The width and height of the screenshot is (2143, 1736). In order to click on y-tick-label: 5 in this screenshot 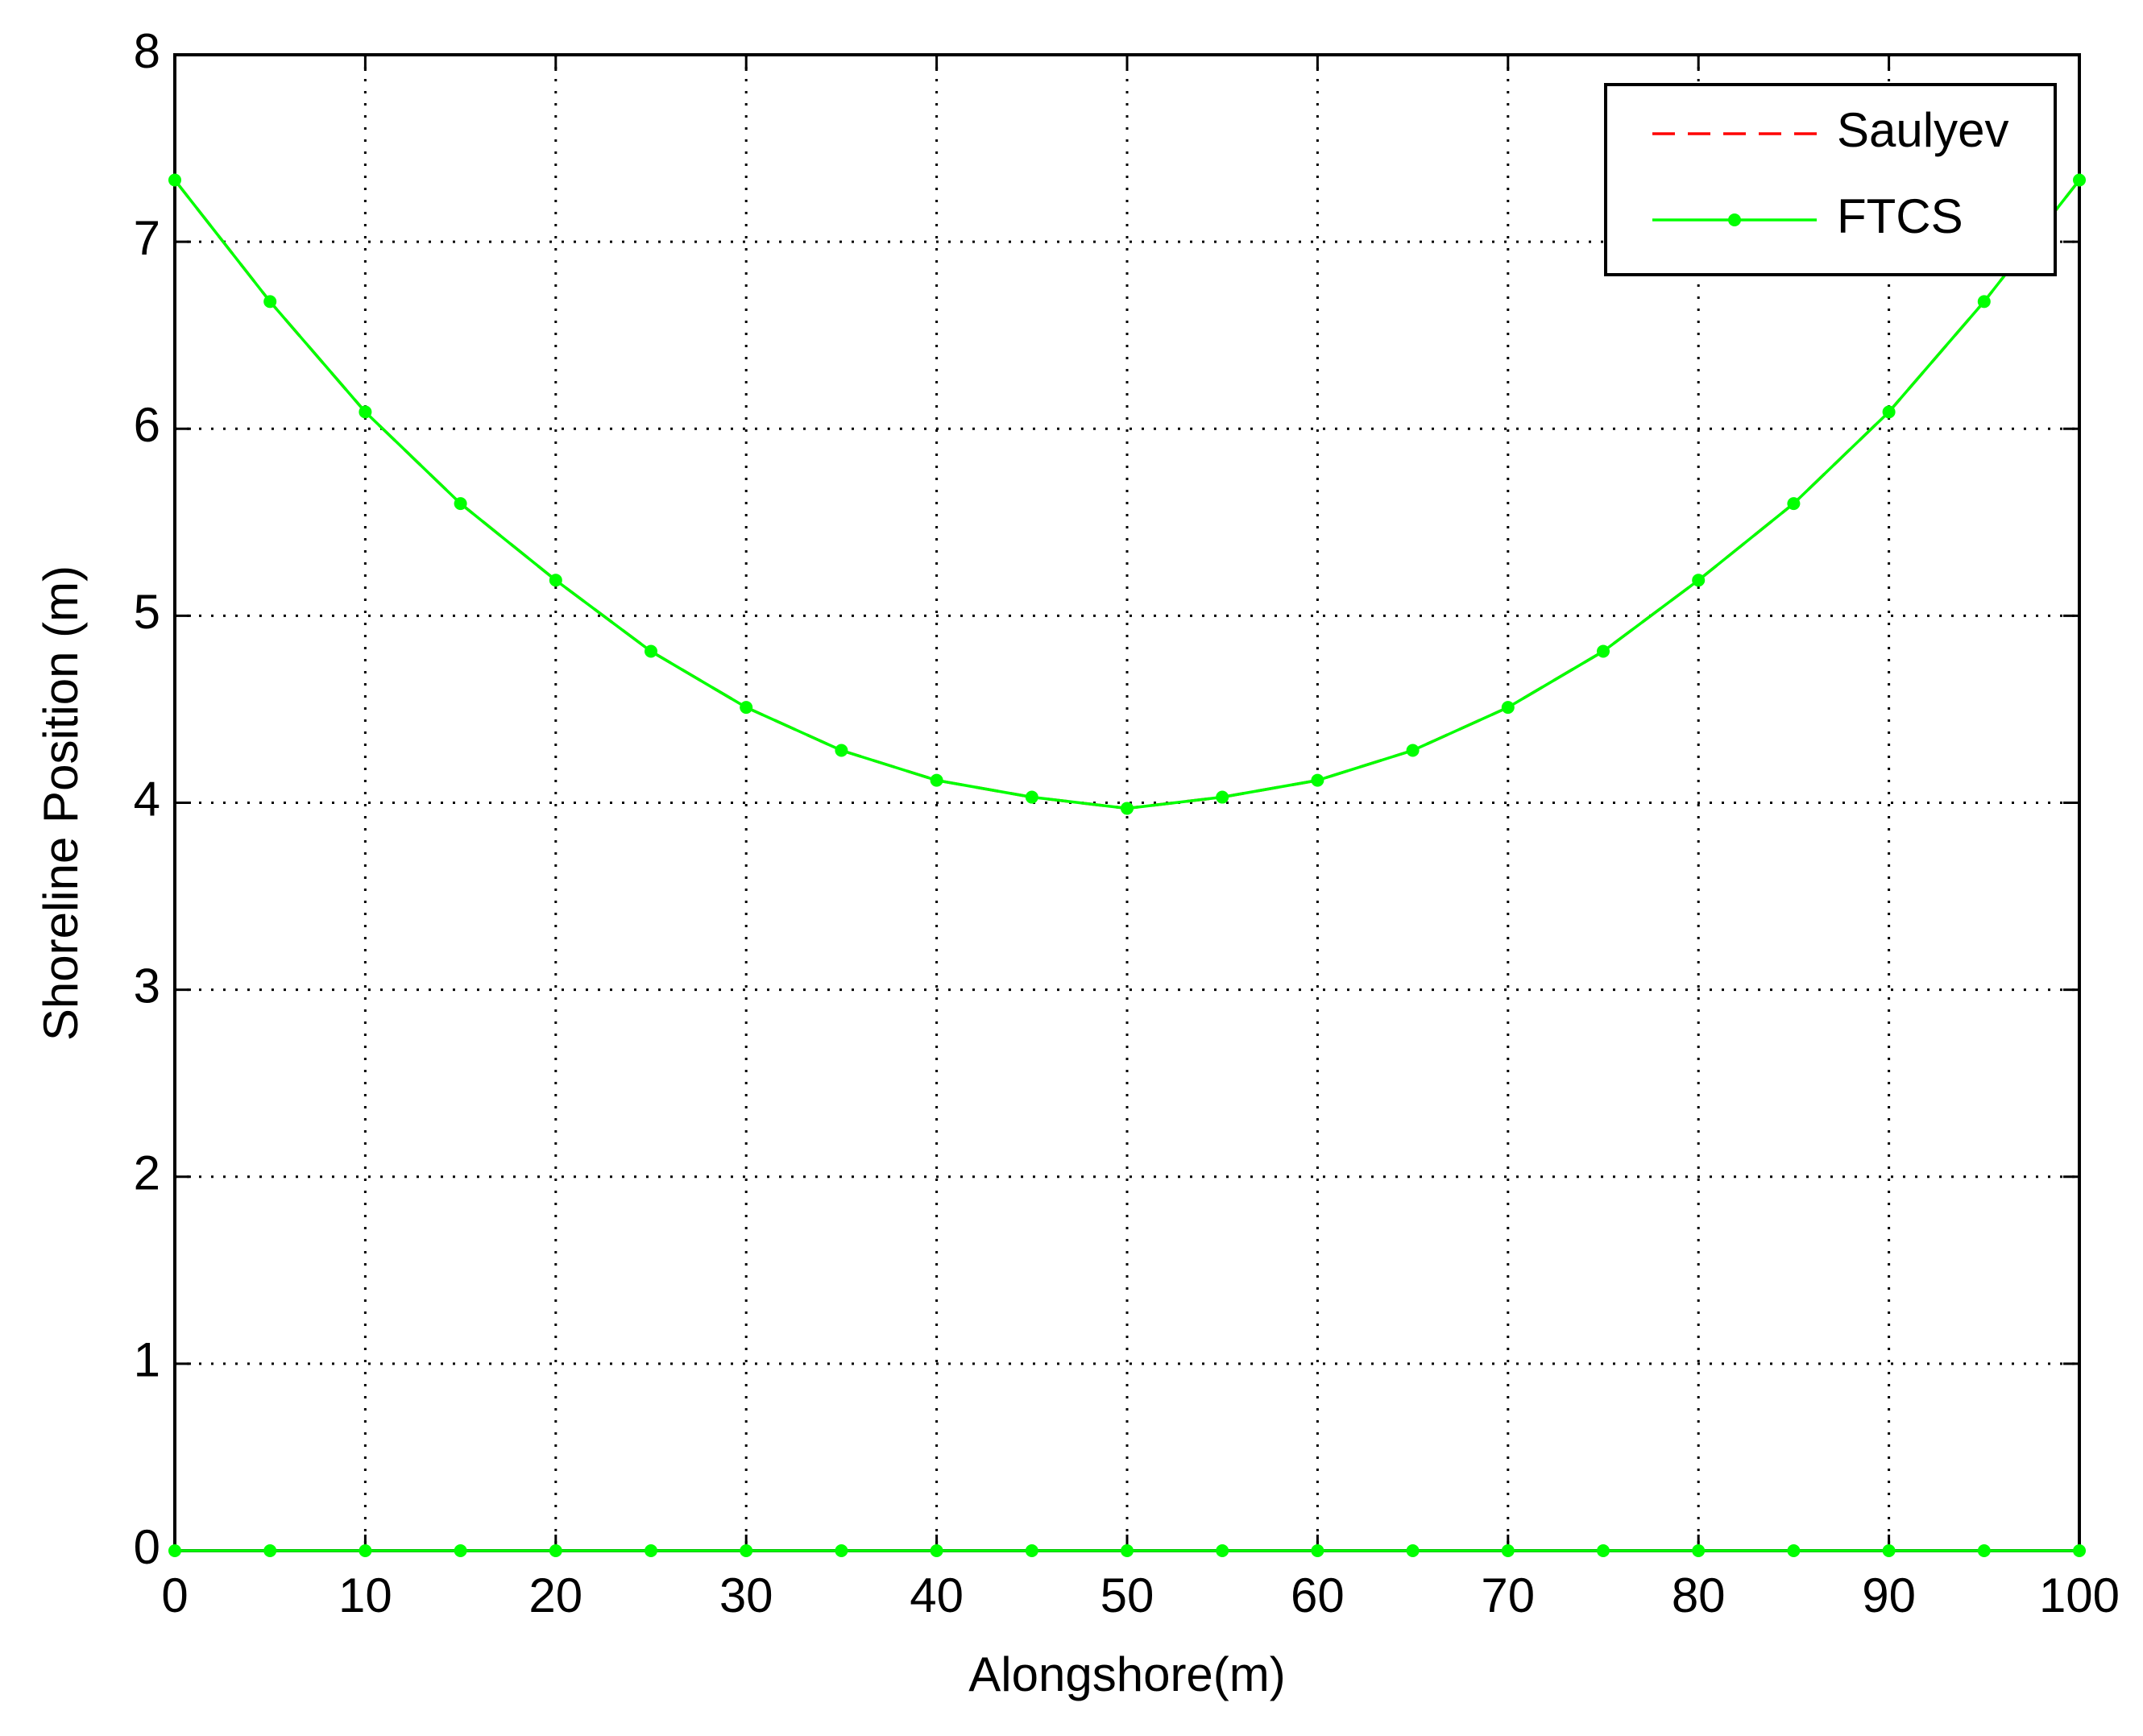, I will do `click(147, 612)`.